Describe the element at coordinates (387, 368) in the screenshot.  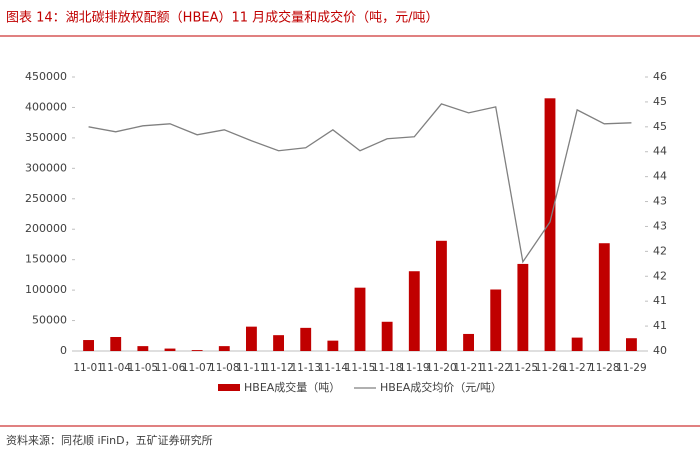
I see `x-tick-label: 11-18` at that location.